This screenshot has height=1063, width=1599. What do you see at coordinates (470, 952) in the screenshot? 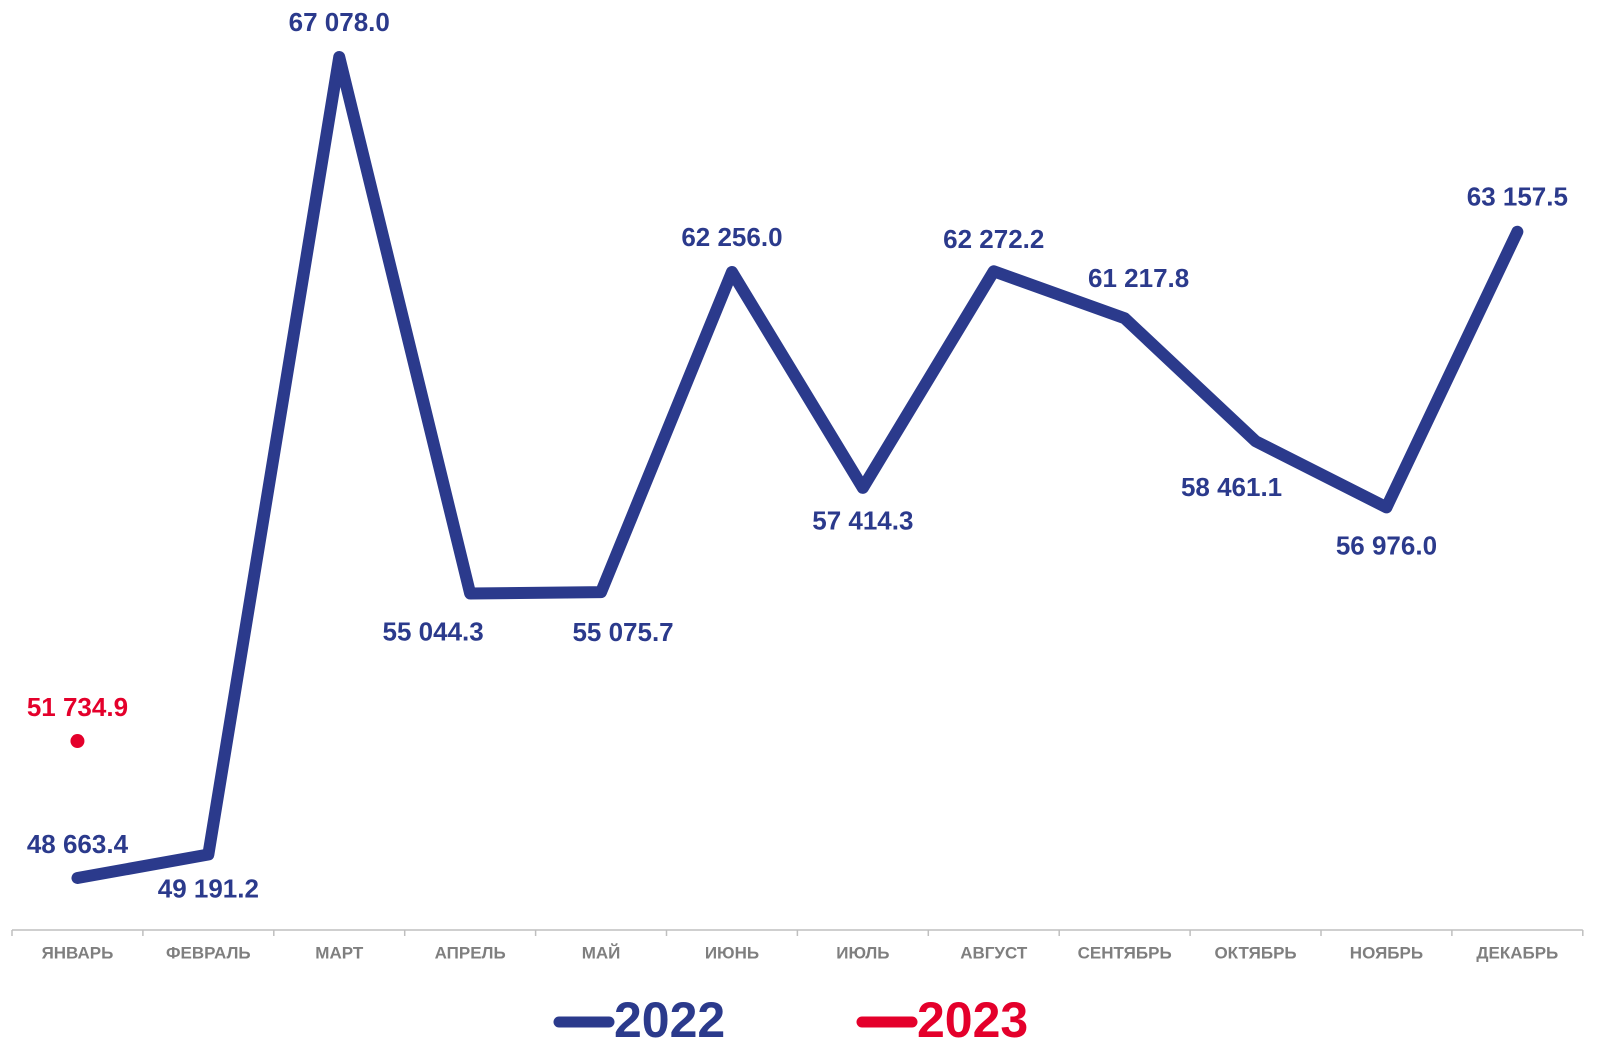
I see `x-tick-label: АПРЕЛЬ` at bounding box center [470, 952].